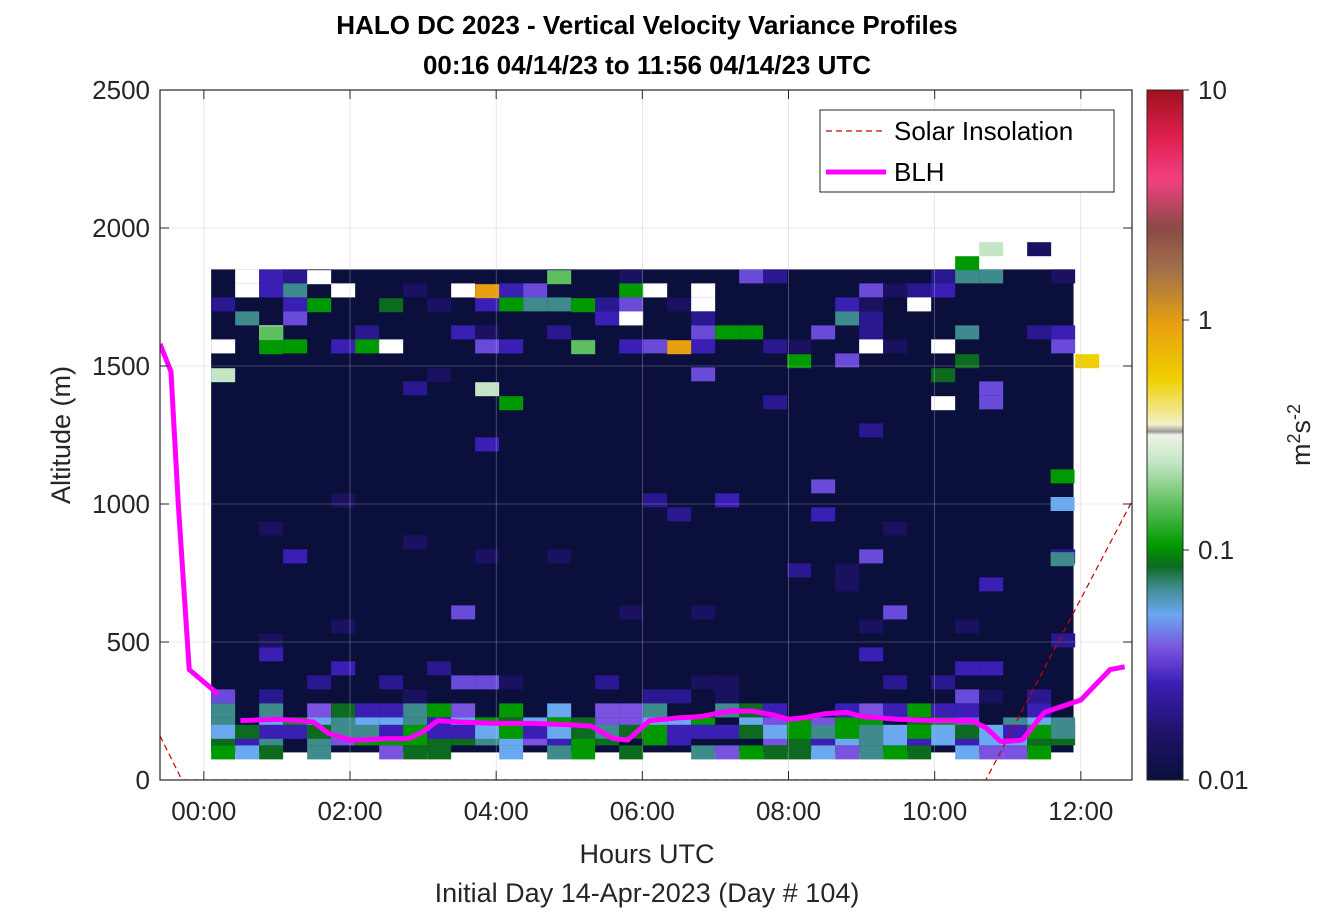  Describe the element at coordinates (1080, 811) in the screenshot. I see `x-tick-label: 12:00` at that location.